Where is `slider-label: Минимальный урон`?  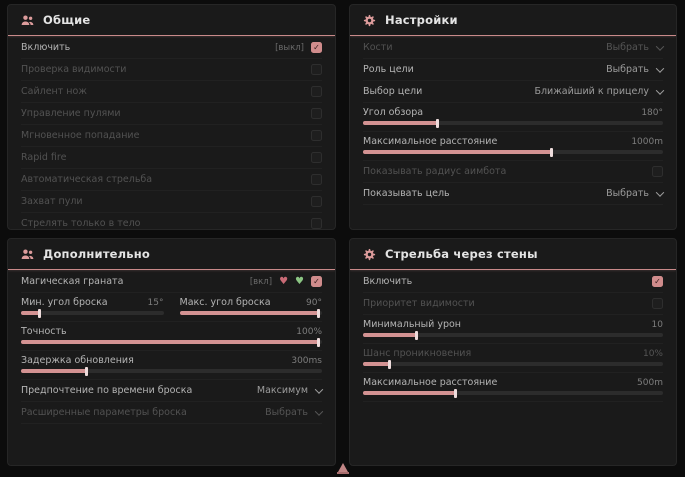
slider-label: Минимальный урон is located at coordinates (412, 324).